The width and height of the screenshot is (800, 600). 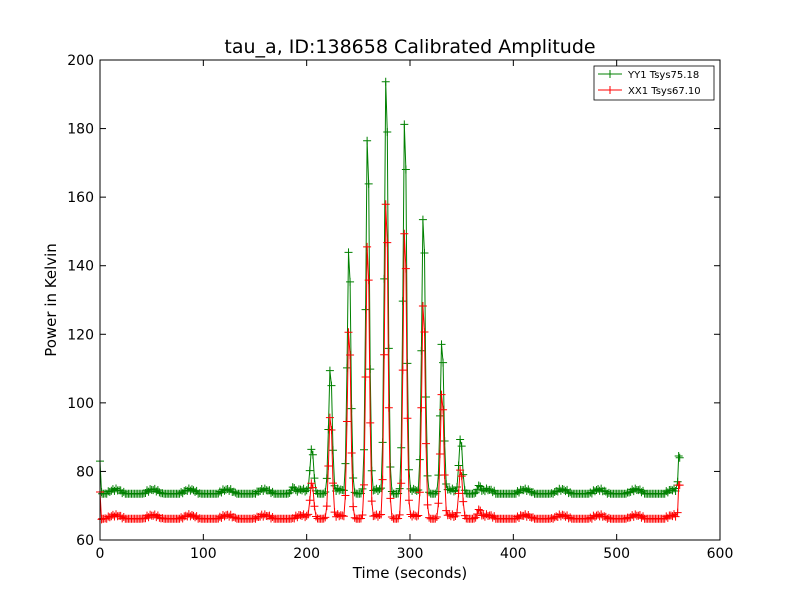 What do you see at coordinates (616, 554) in the screenshot?
I see `x-tick-label: 500` at bounding box center [616, 554].